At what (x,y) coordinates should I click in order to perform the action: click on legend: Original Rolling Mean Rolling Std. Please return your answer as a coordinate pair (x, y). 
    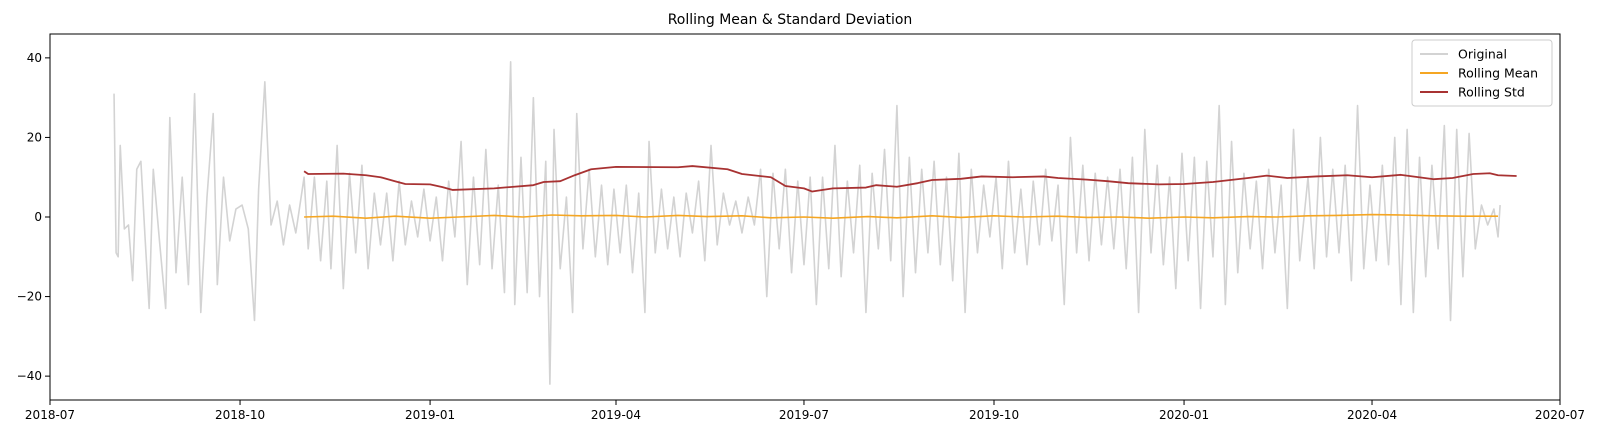
    Looking at the image, I should click on (1482, 73).